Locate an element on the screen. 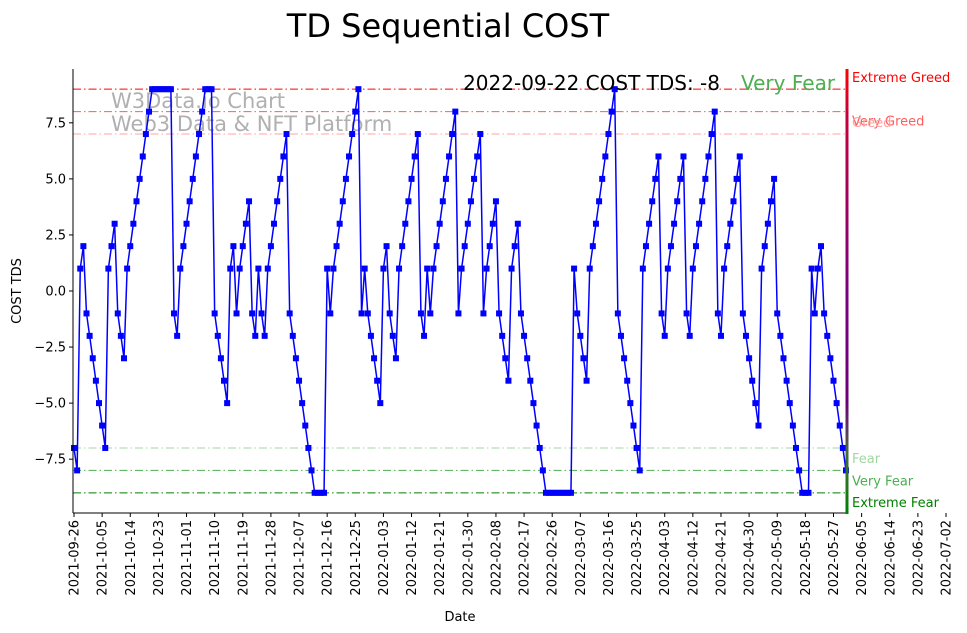 The height and width of the screenshot is (633, 967). x-tick-label: 2022-02-26 is located at coordinates (553, 558).